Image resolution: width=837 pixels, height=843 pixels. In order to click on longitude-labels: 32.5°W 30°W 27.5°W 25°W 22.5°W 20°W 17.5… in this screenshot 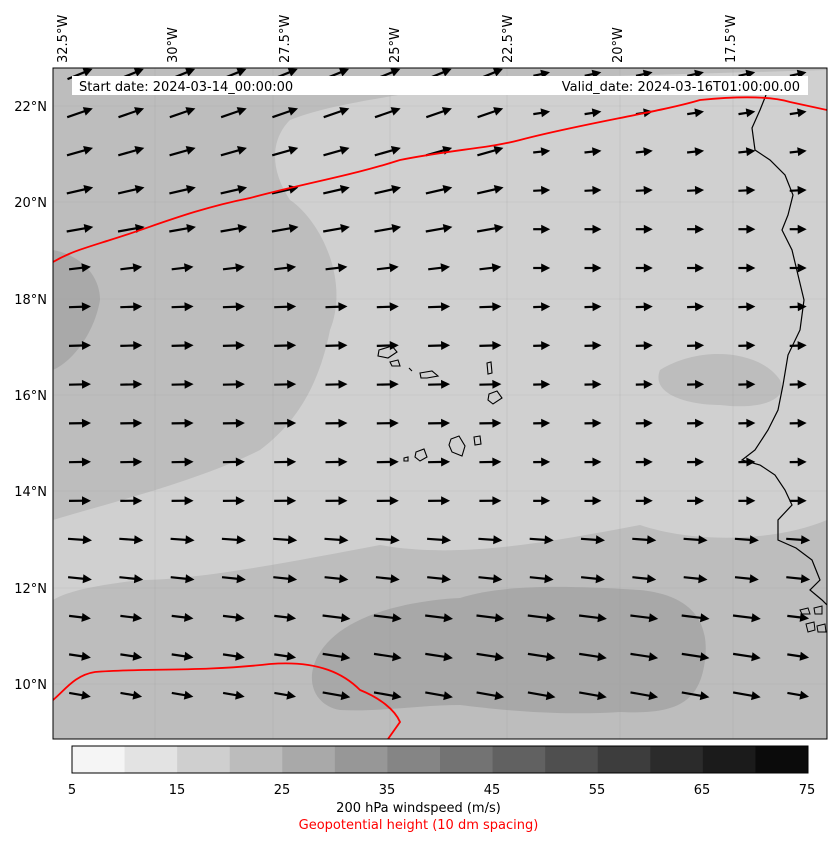, I will do `click(397, 39)`.